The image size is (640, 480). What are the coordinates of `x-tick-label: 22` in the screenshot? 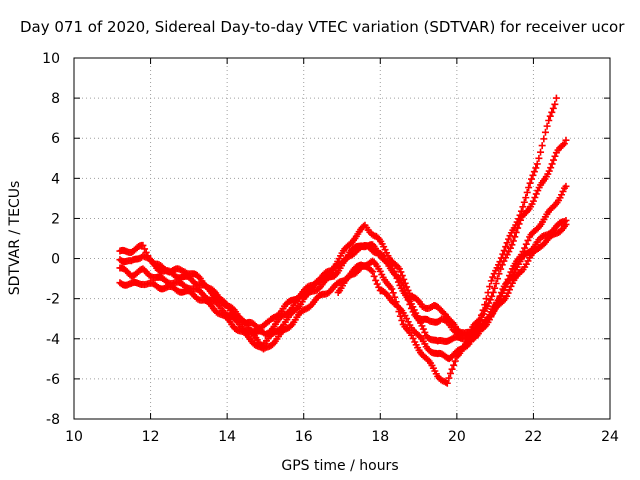 It's located at (534, 437).